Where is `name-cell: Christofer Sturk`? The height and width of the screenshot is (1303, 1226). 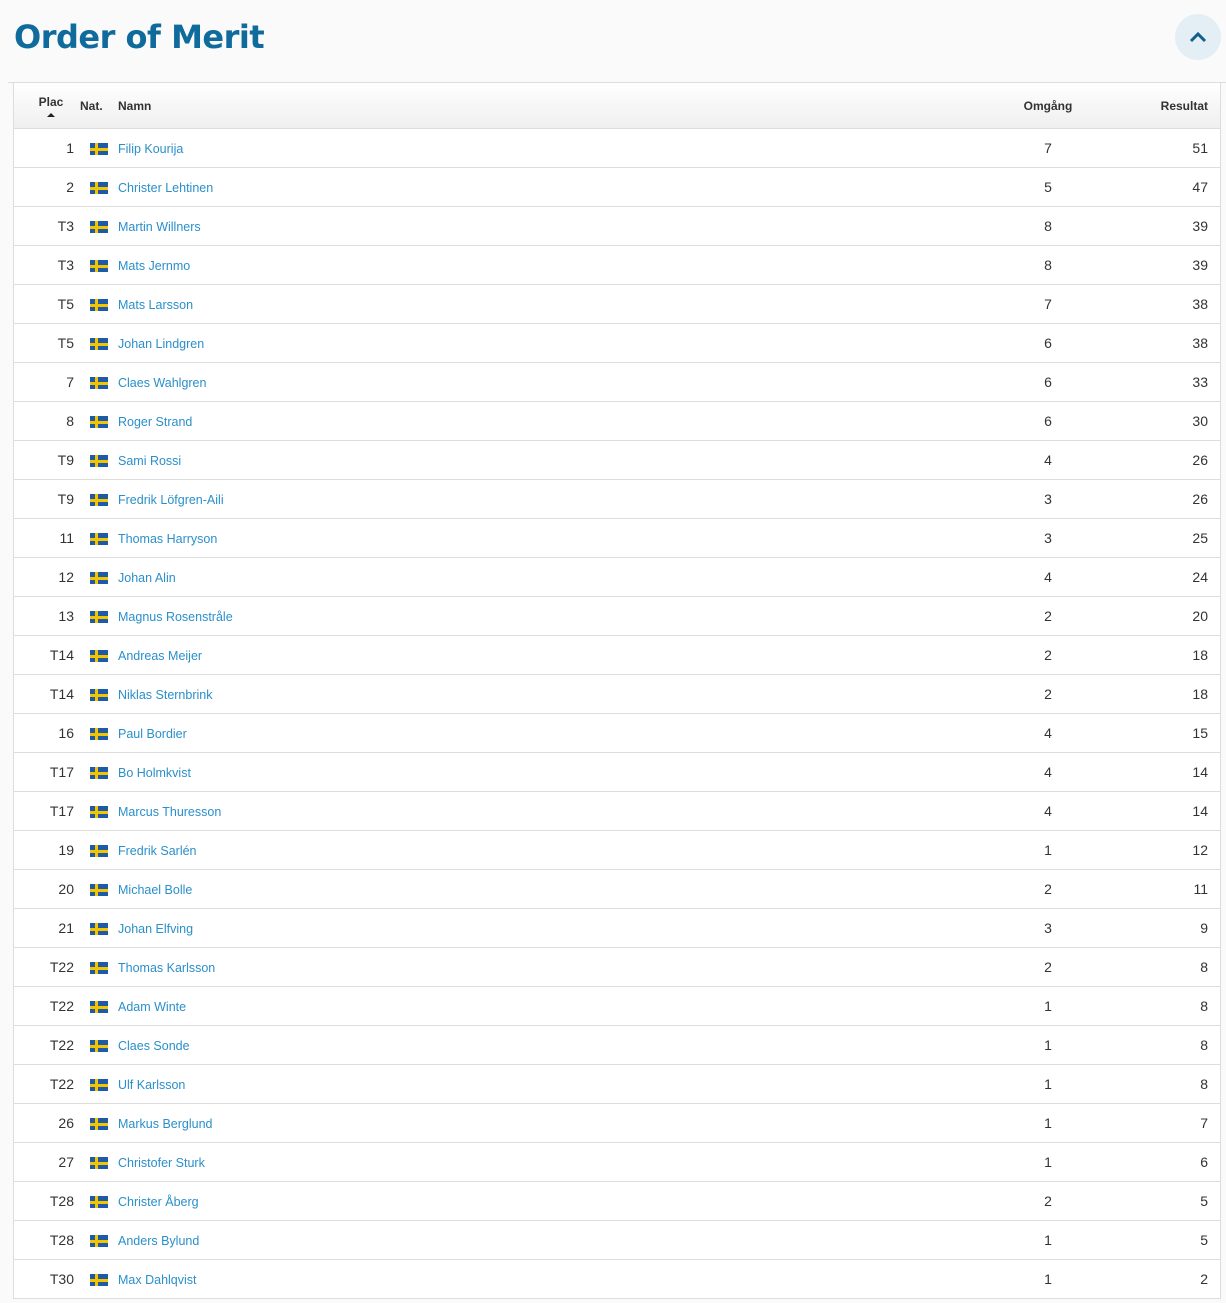 name-cell: Christofer Sturk is located at coordinates (558, 1162).